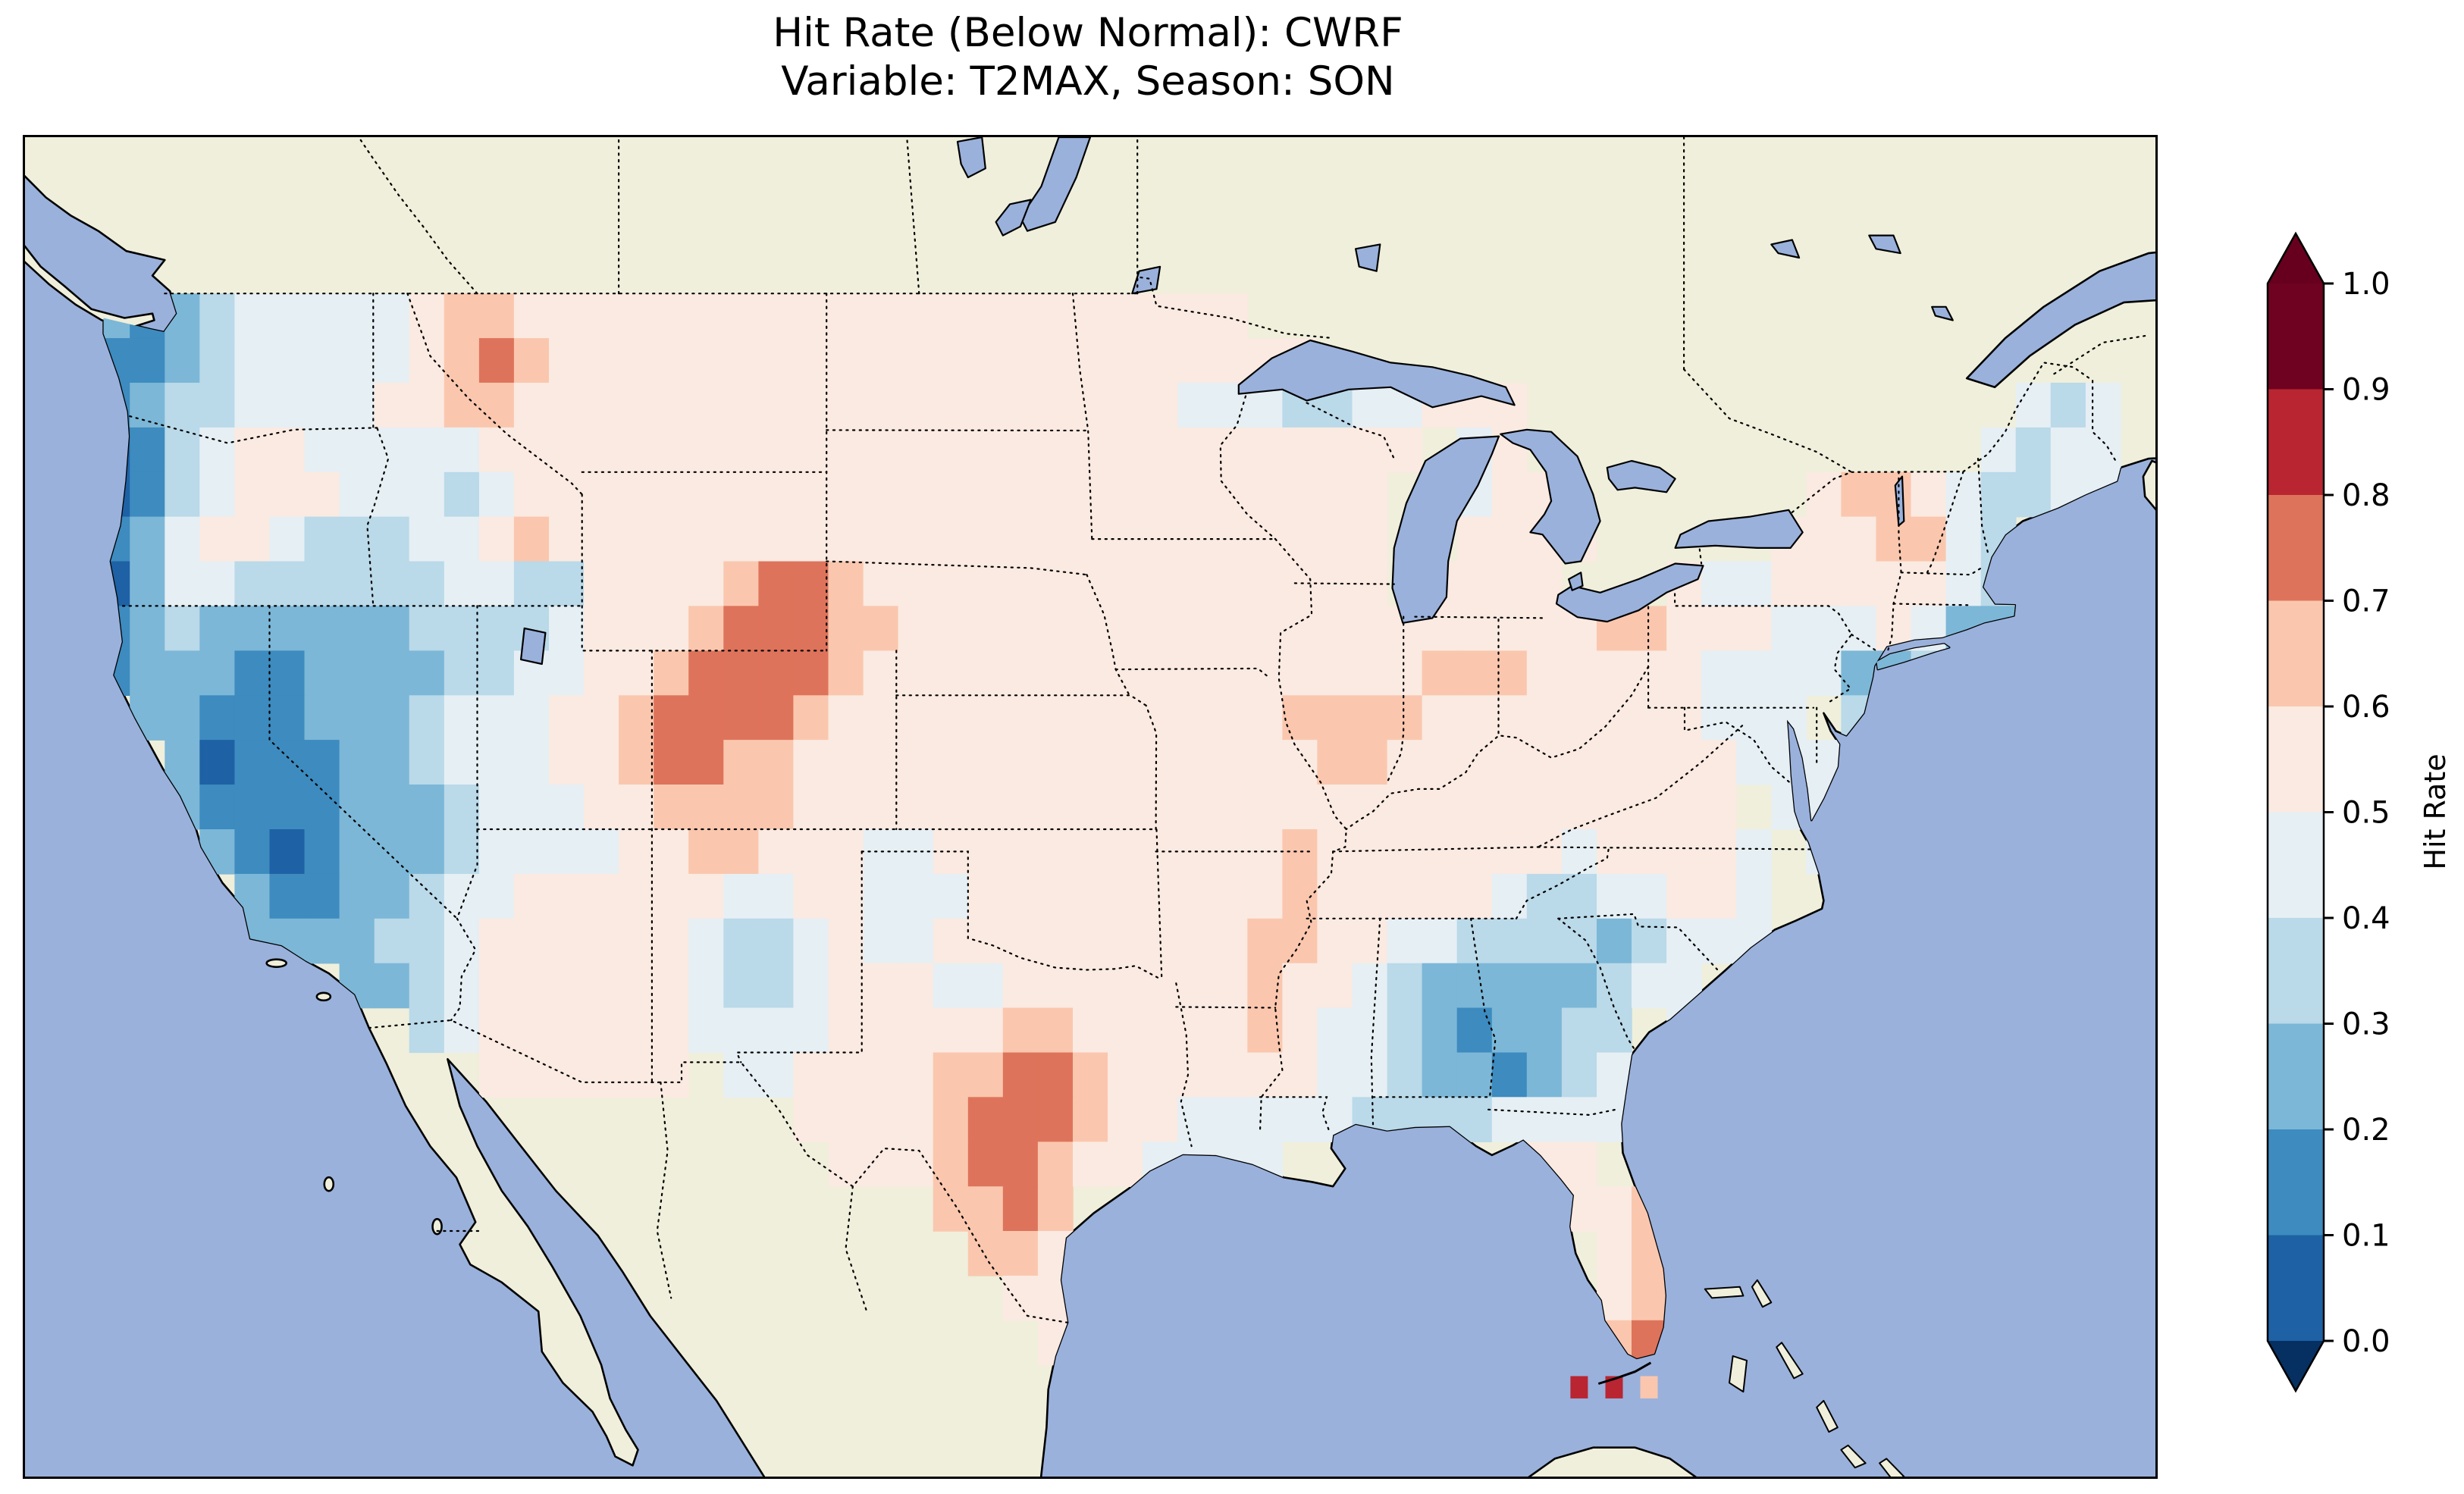 The image size is (2464, 1494). What do you see at coordinates (1625, 1373) in the screenshot?
I see `florida-keys-coast` at bounding box center [1625, 1373].